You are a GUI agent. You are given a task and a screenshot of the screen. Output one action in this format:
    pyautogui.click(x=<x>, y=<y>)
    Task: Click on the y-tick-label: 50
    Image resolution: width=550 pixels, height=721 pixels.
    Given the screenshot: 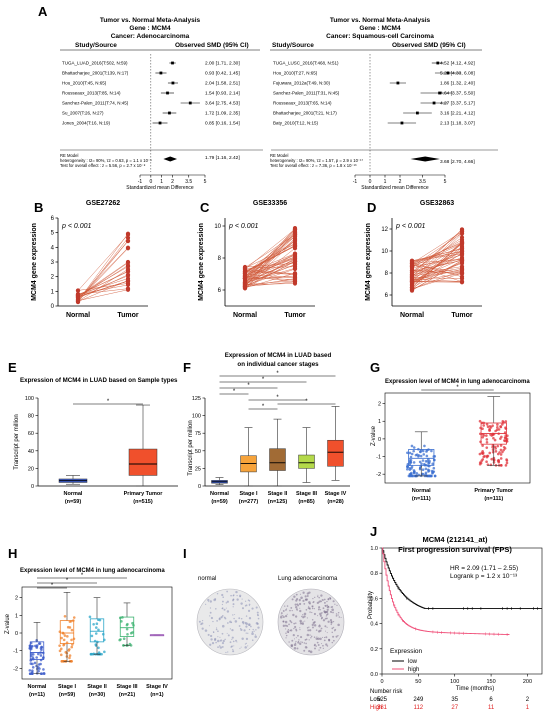 What is the action you would take?
    pyautogui.click(x=198, y=452)
    